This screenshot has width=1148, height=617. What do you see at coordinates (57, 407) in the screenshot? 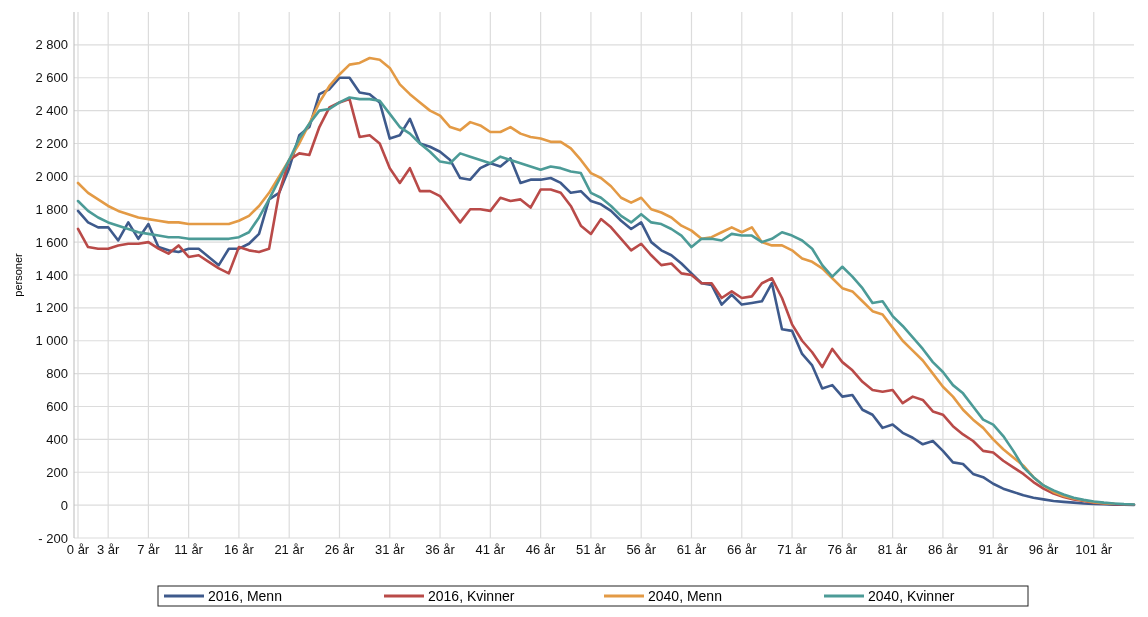
I see `y-tick-label: 600` at bounding box center [57, 407].